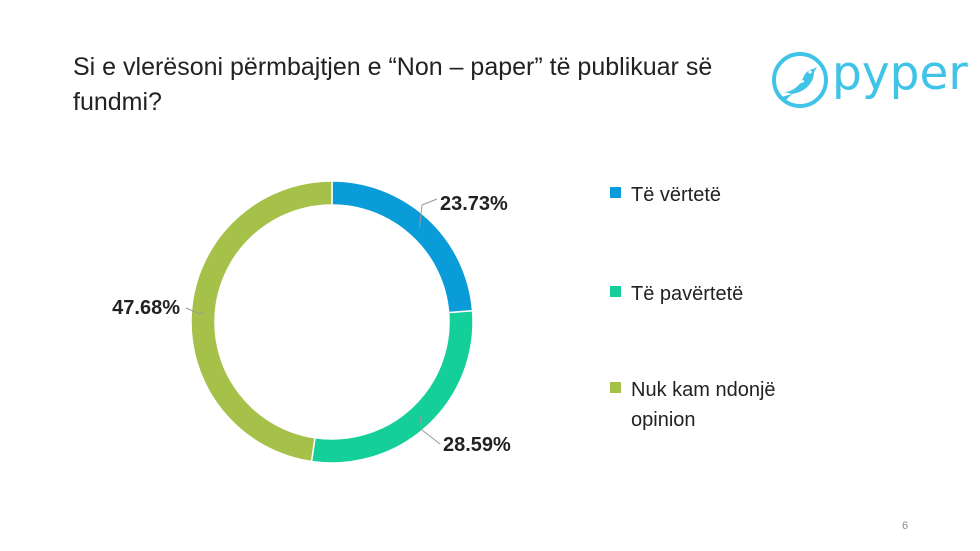 The width and height of the screenshot is (980, 551). What do you see at coordinates (676, 195) in the screenshot?
I see `legend-label-vertete: Të vërtetë` at bounding box center [676, 195].